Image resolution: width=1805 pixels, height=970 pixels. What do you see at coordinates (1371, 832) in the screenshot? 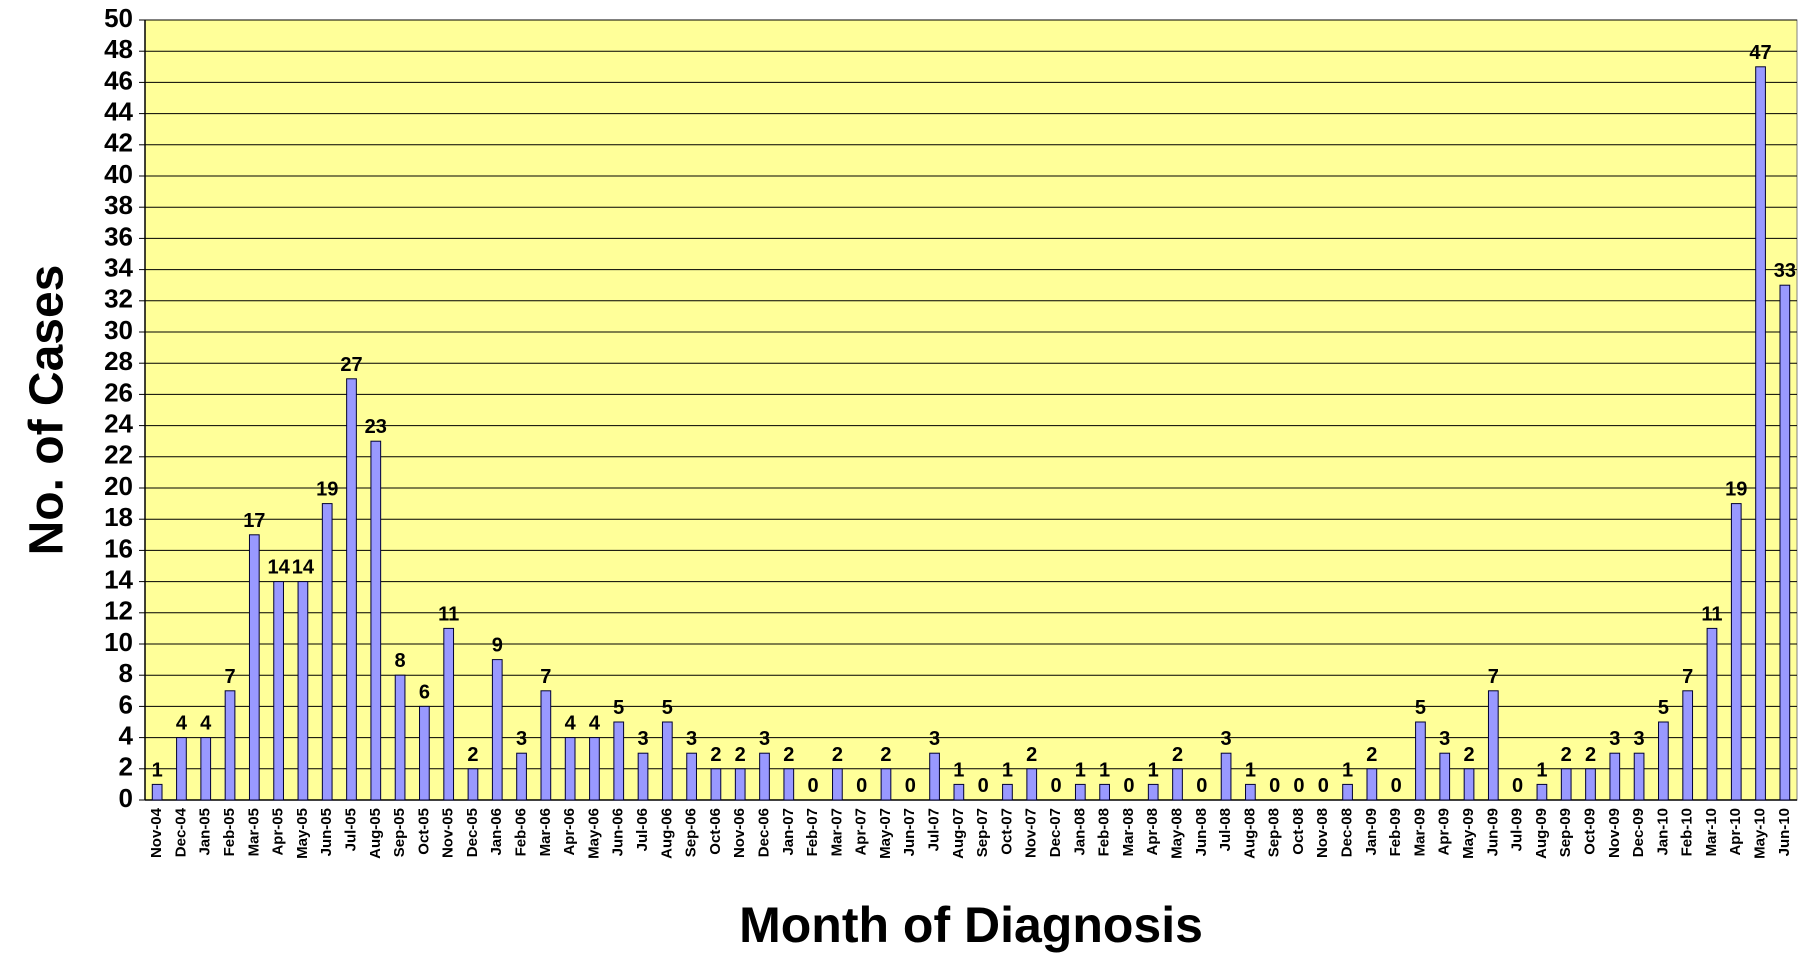
I see `x-tick-label: Jan-09` at bounding box center [1371, 832].